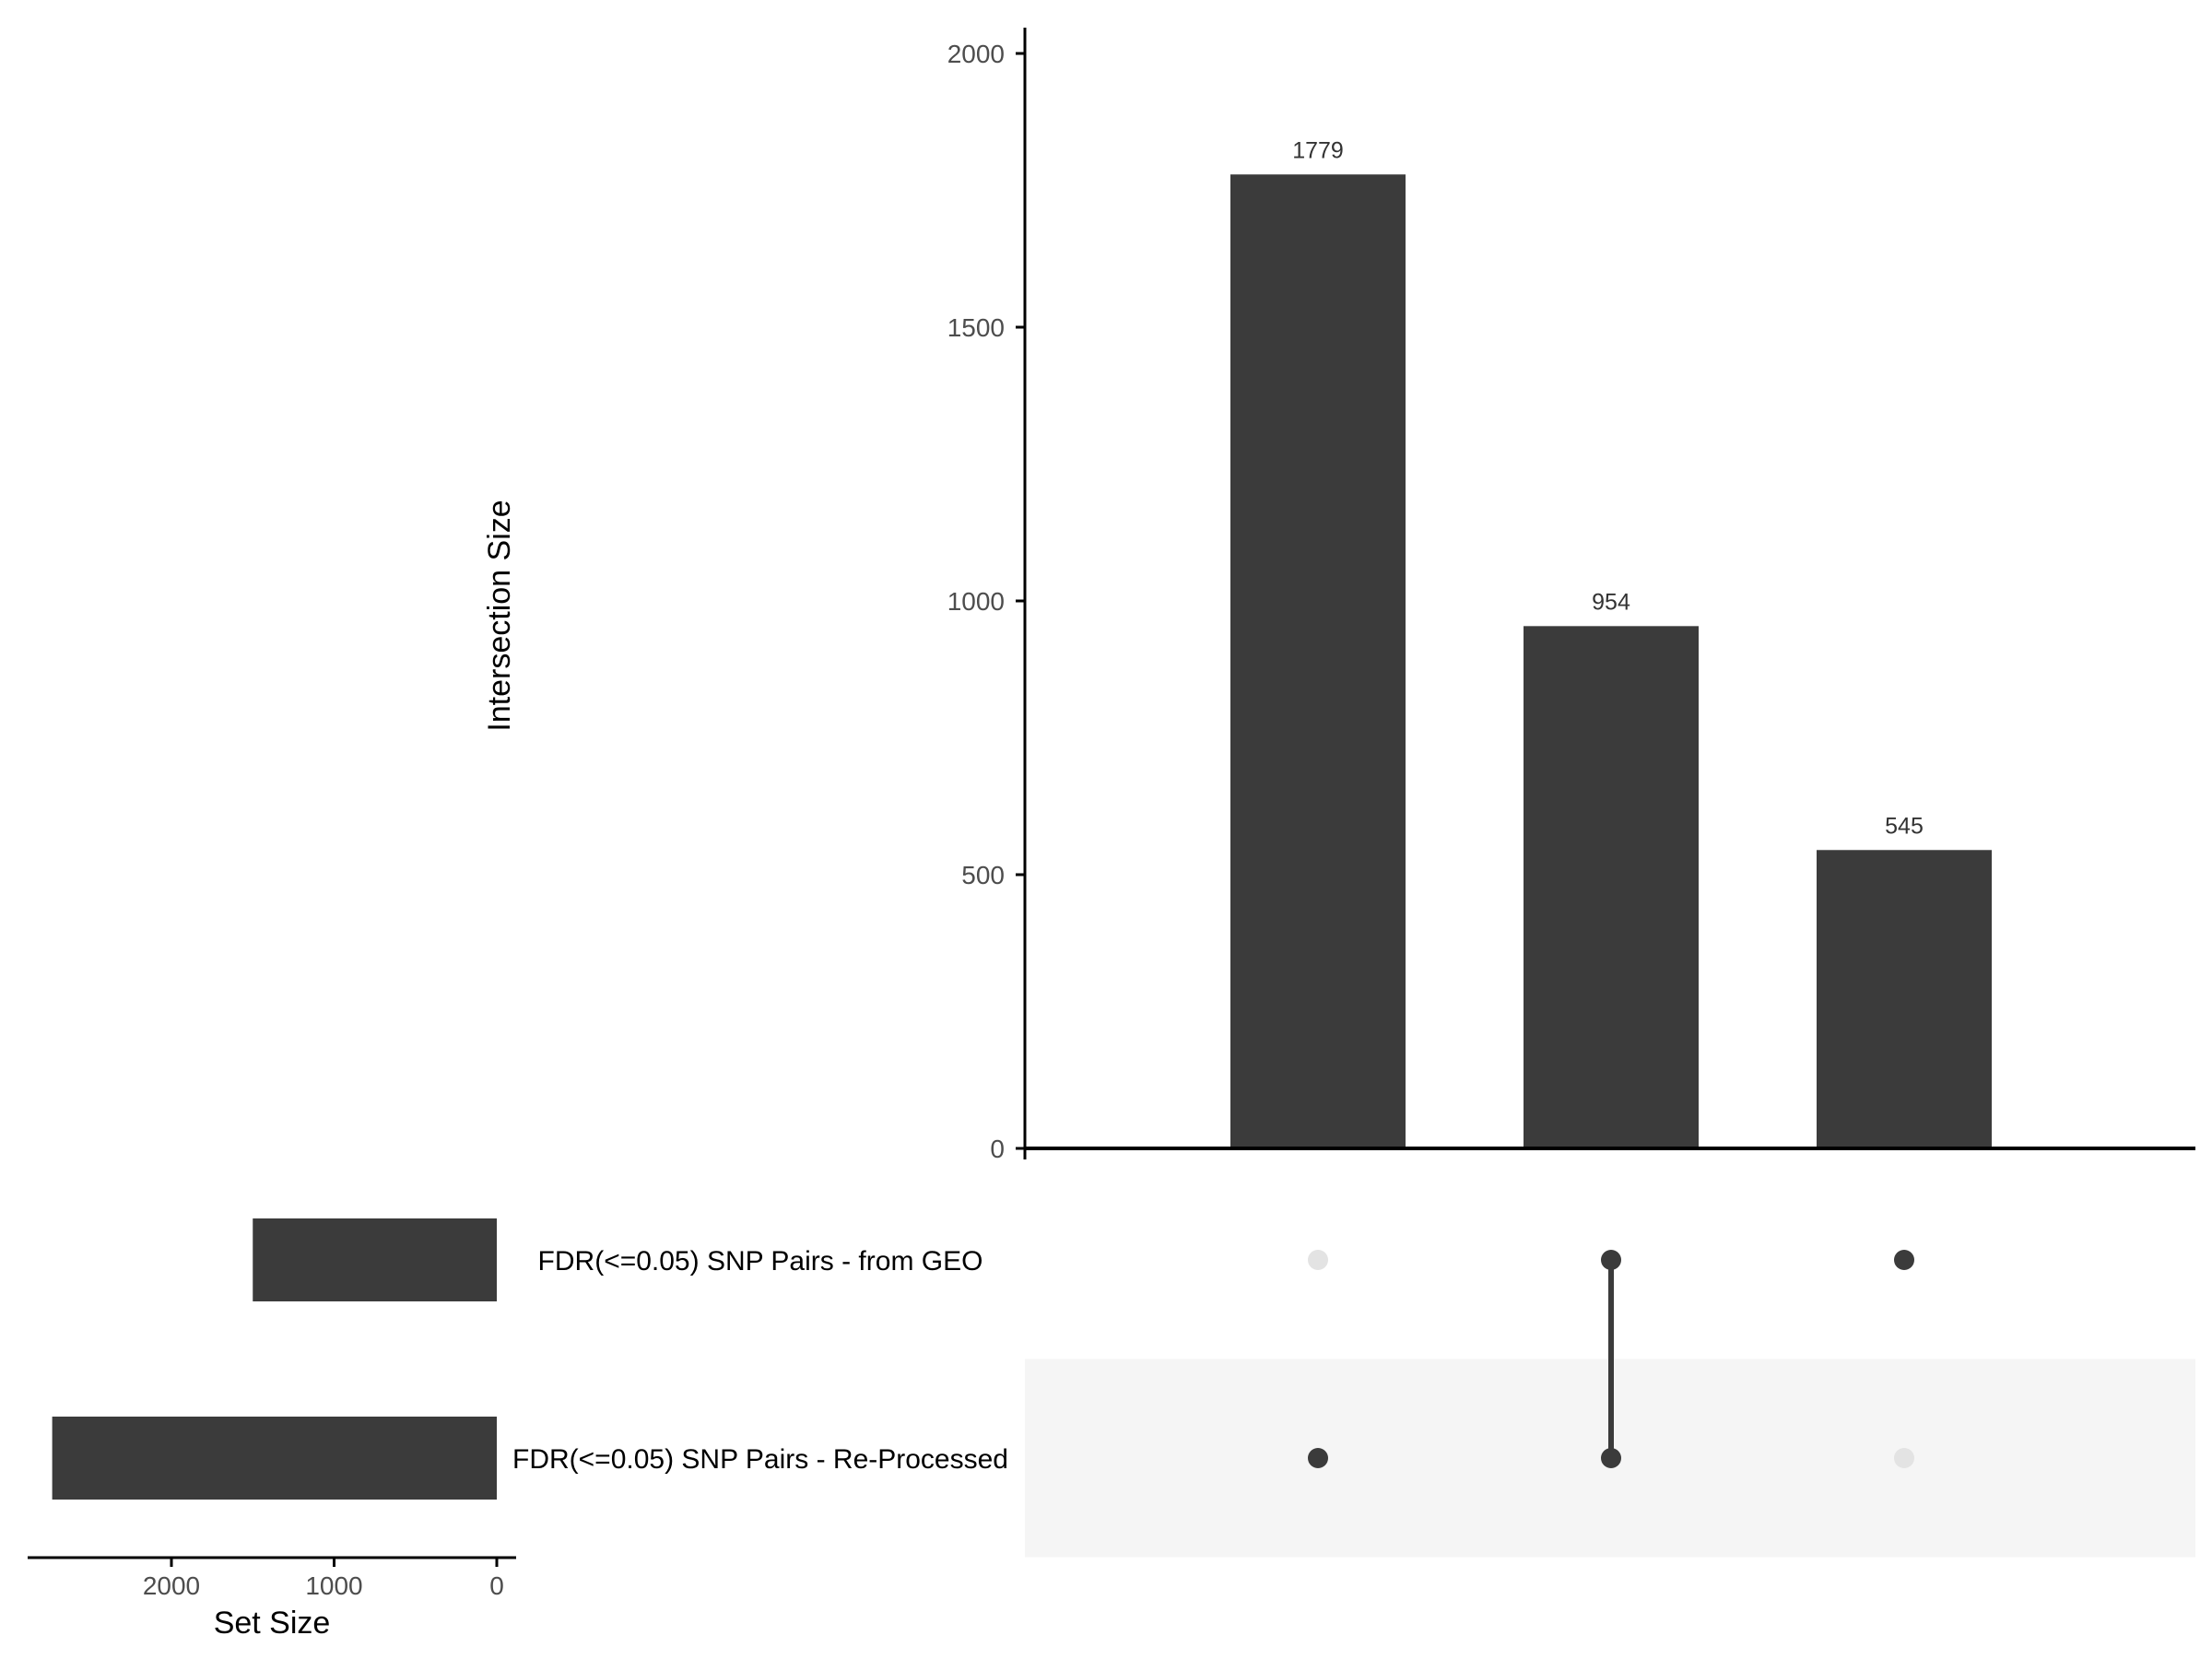 The height and width of the screenshot is (1659, 2212). I want to click on set-size-axis-tick-label: 0, so click(496, 1585).